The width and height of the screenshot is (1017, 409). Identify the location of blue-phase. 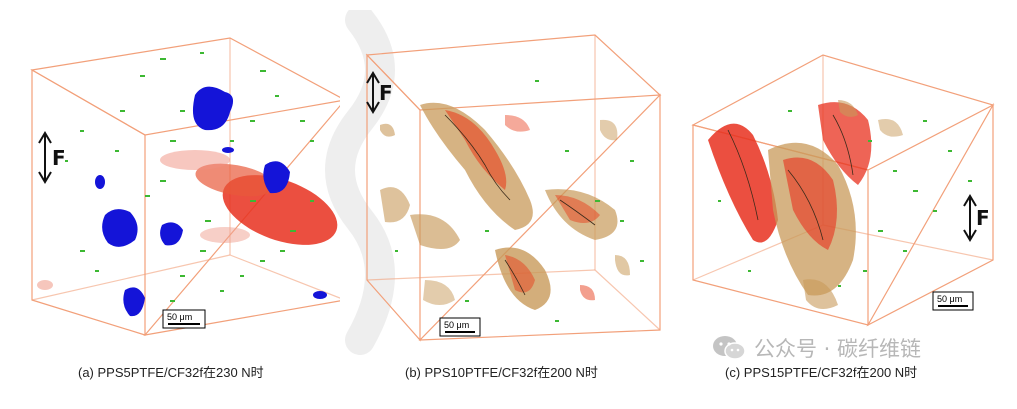
(211, 201).